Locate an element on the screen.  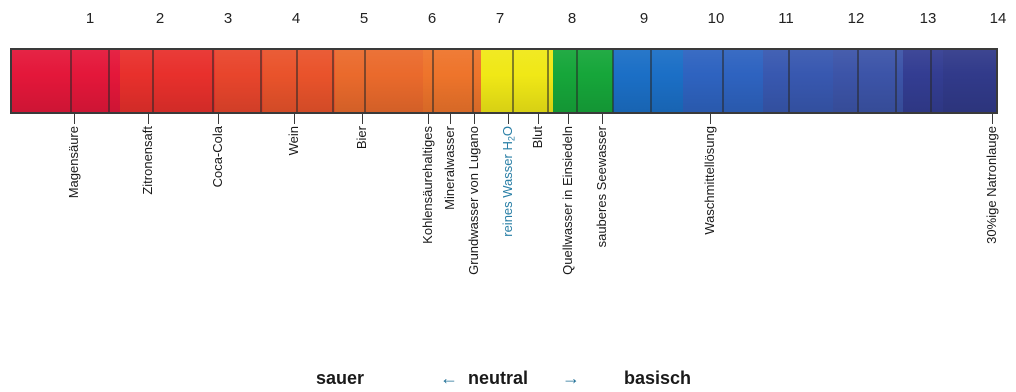
scale-number: 8 is located at coordinates (572, 18).